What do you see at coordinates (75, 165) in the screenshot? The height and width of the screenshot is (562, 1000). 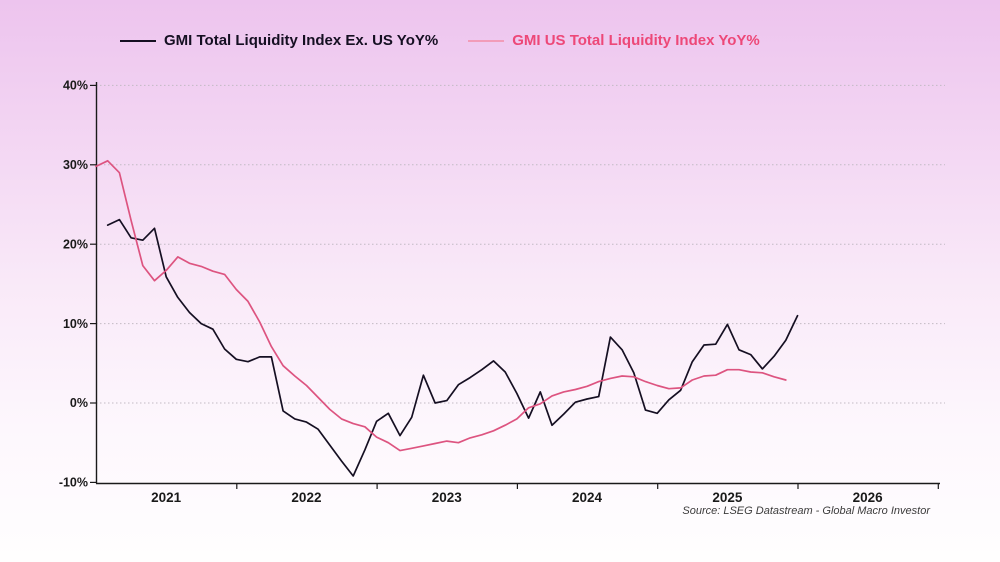 I see `y-axis-label: 30%` at bounding box center [75, 165].